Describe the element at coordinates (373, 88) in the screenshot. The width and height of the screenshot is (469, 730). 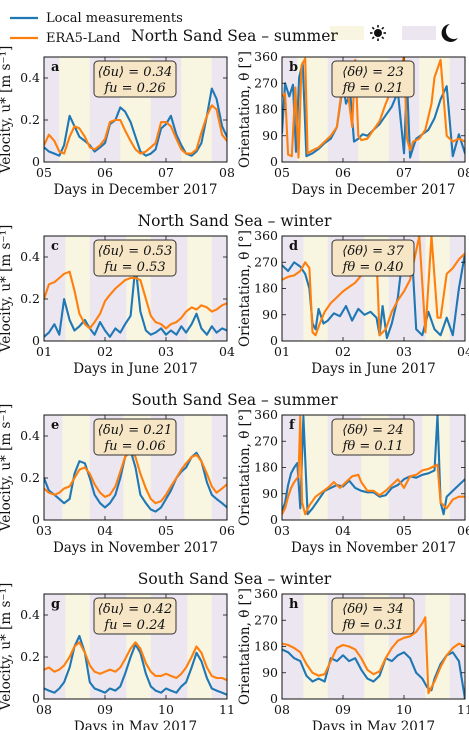
I see `stats-f: fθ = 0.21` at that location.